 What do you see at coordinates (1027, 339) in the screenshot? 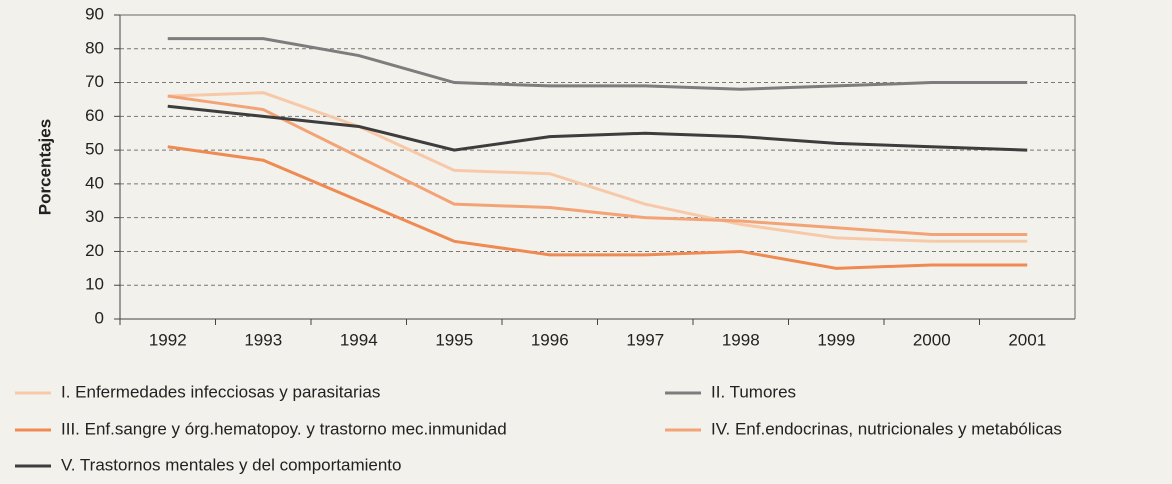
I see `x-tick-label: 2001` at bounding box center [1027, 339].